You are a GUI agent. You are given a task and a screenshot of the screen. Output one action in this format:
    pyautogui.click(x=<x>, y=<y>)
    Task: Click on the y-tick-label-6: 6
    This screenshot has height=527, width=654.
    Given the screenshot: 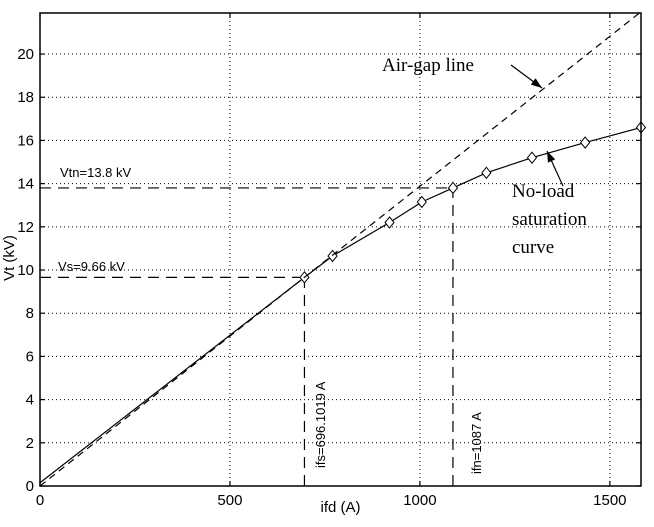 What is the action you would take?
    pyautogui.click(x=30, y=356)
    